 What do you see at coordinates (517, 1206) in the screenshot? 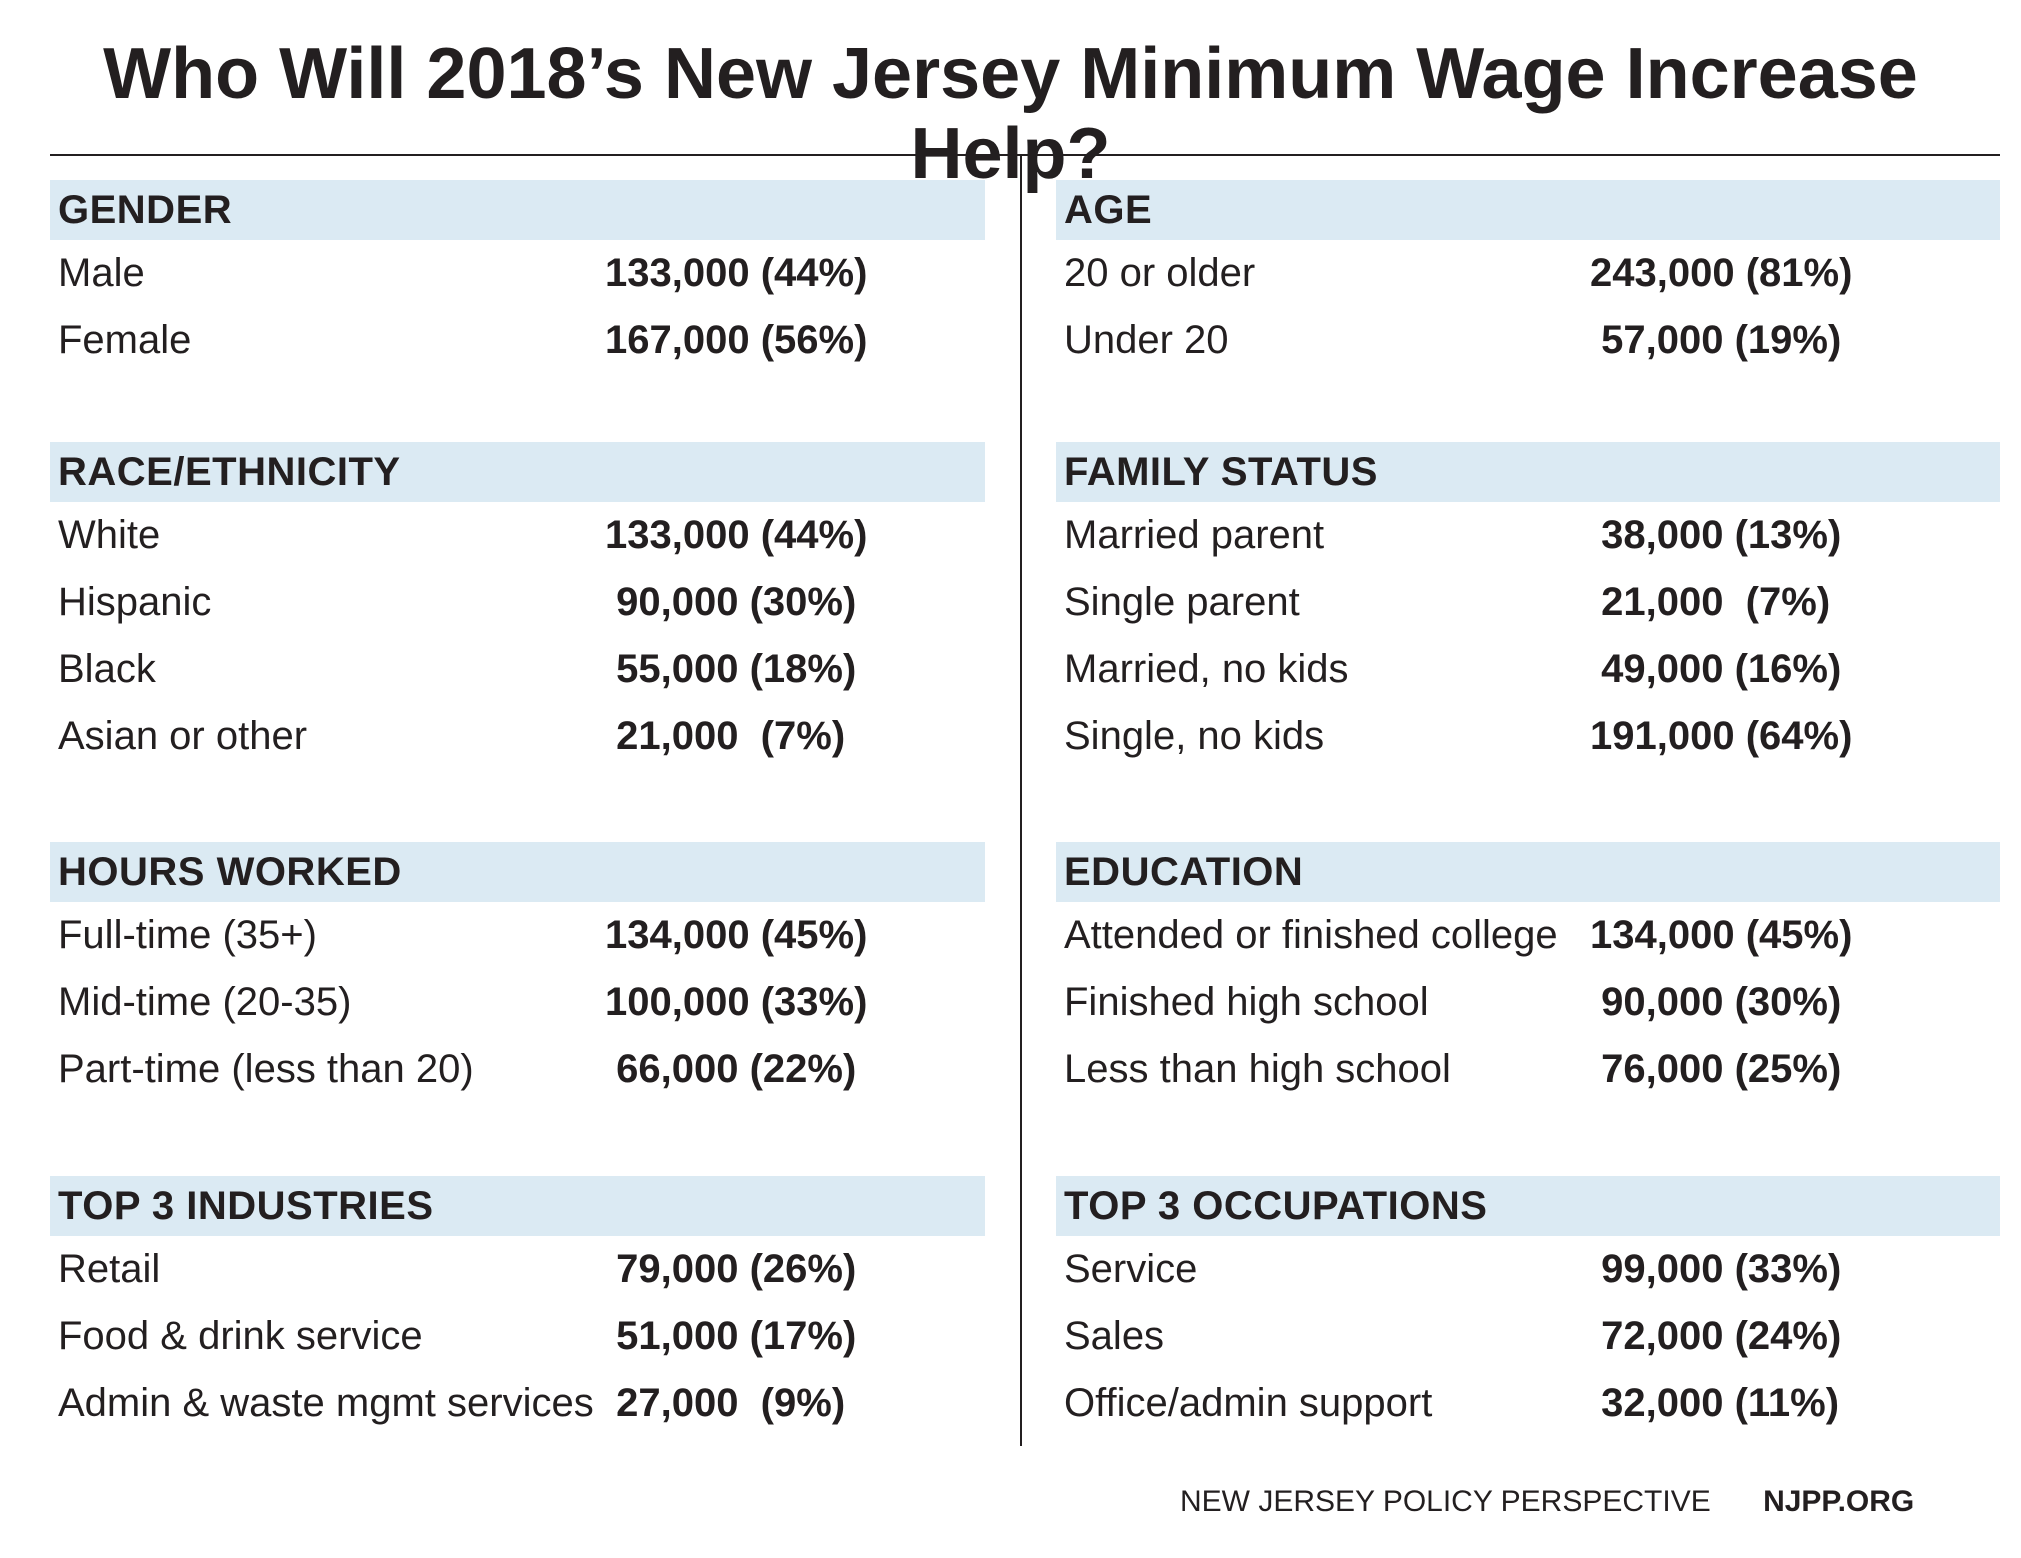
I see `section-header: TOP 3 INDUSTRIES` at bounding box center [517, 1206].